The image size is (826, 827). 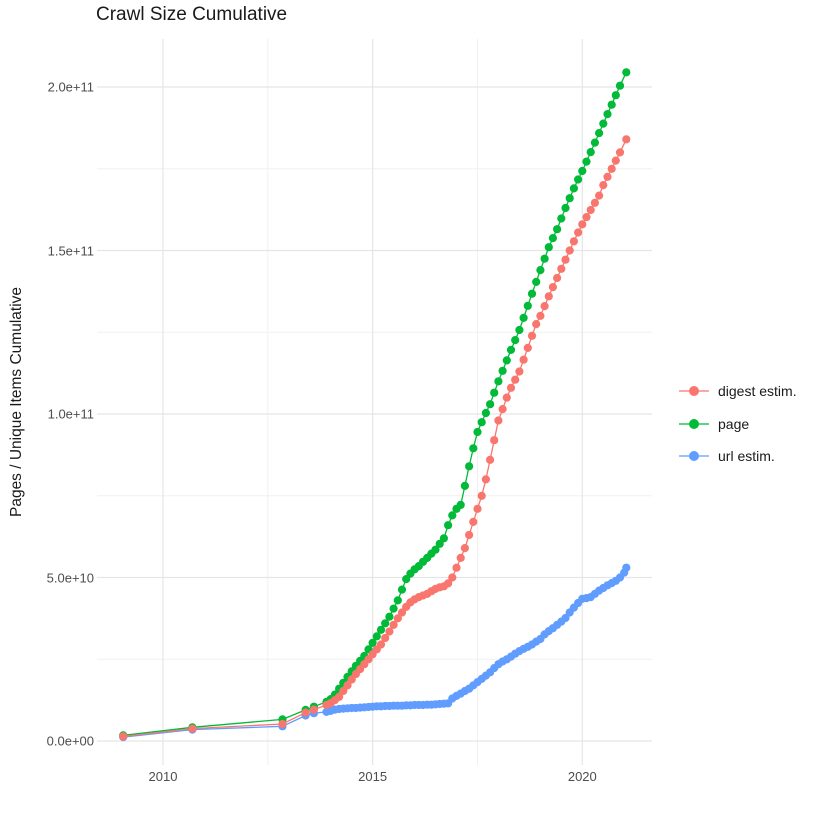 I want to click on legend-label: page, so click(x=734, y=423).